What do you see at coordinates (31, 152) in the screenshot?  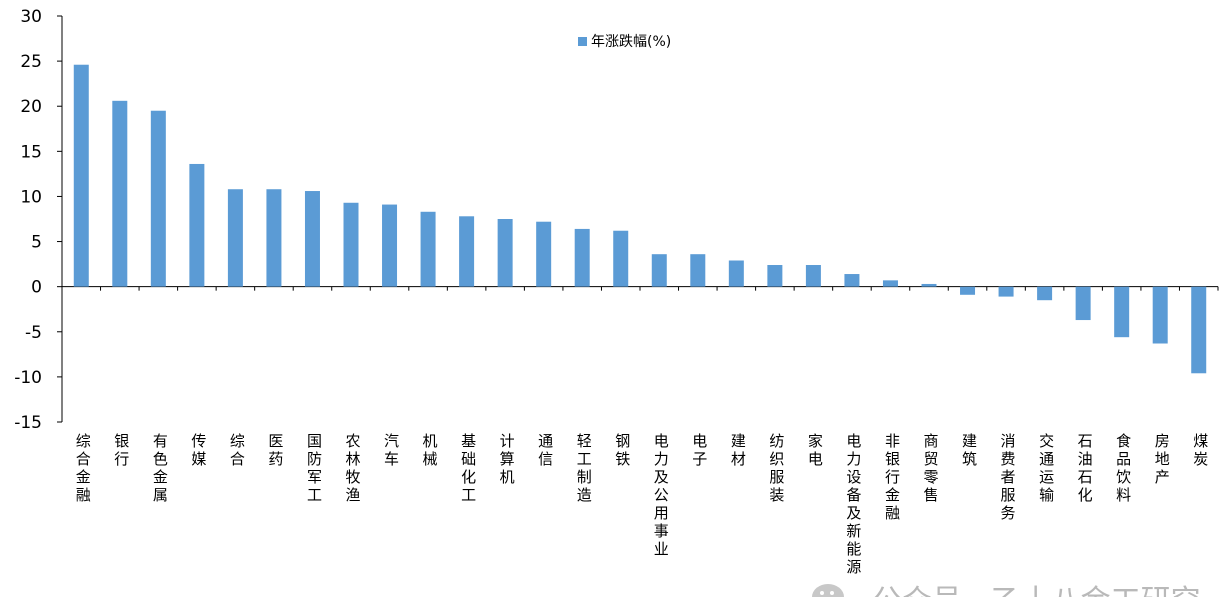 I see `y-tick-label: 15` at bounding box center [31, 152].